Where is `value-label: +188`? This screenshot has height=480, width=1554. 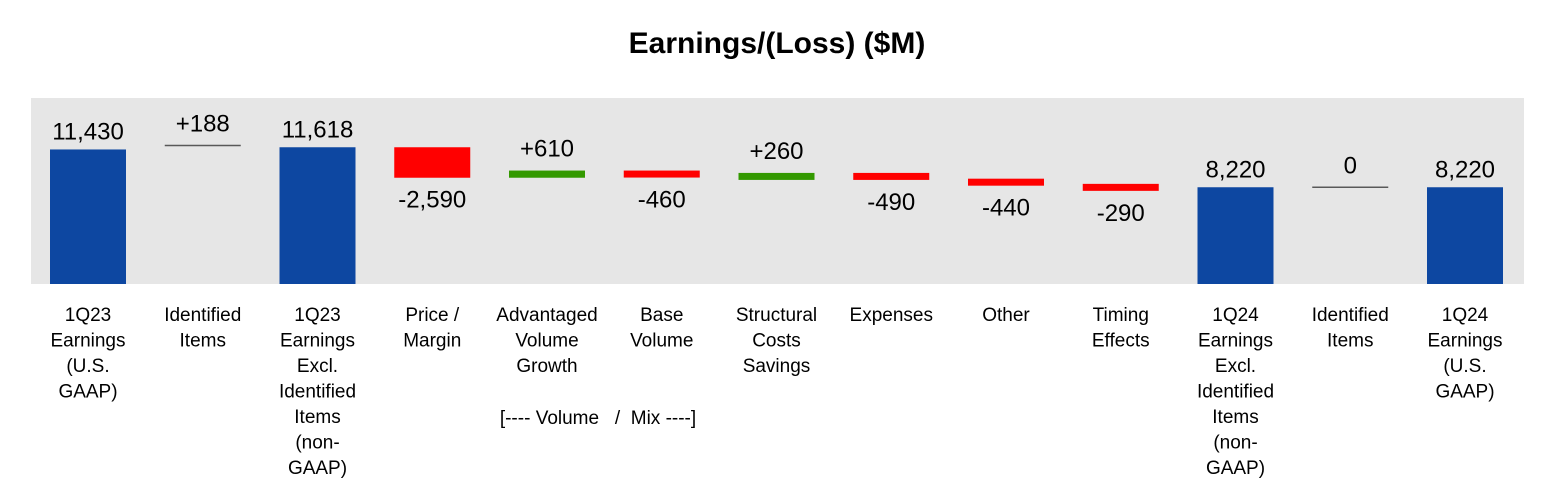
value-label: +188 is located at coordinates (203, 123).